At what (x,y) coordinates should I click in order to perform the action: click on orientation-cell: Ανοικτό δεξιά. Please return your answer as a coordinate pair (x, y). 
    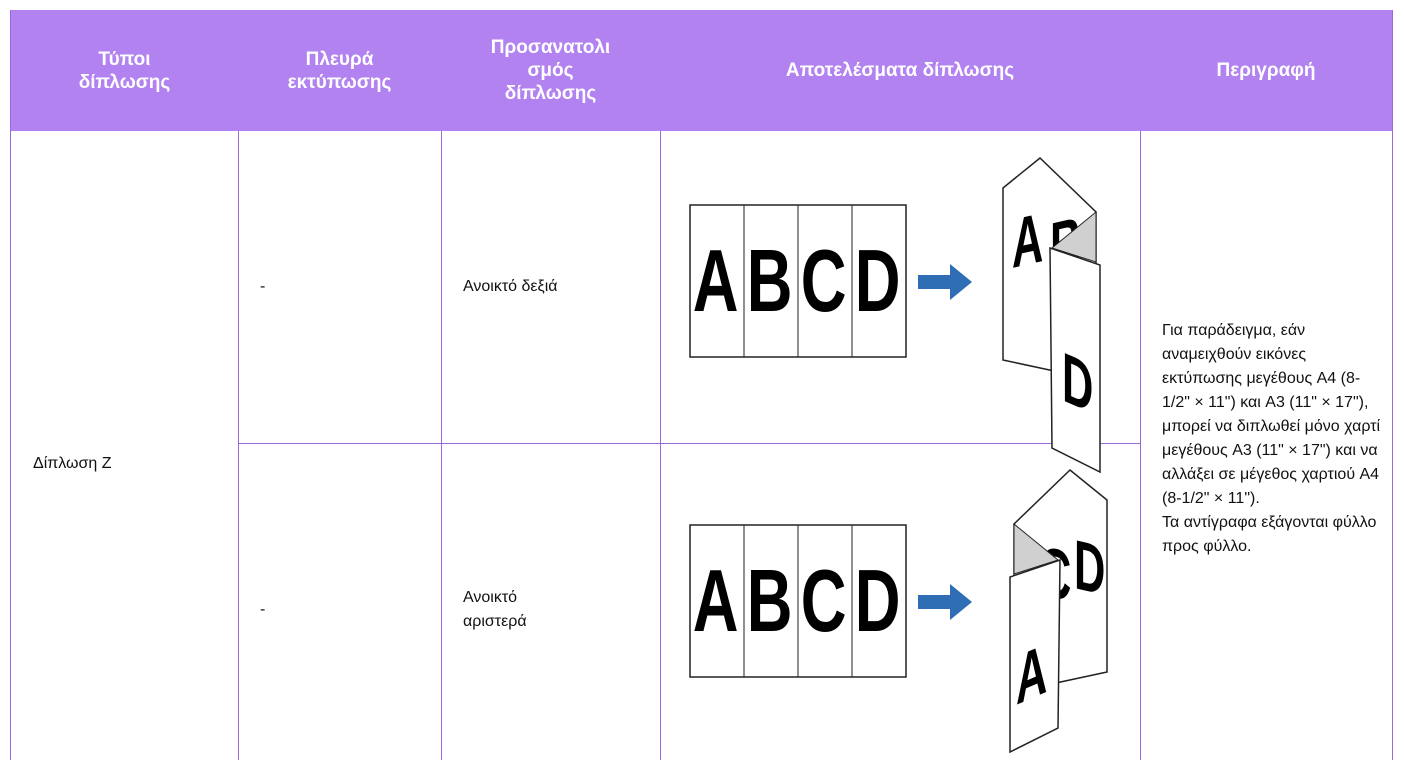
    Looking at the image, I should click on (551, 287).